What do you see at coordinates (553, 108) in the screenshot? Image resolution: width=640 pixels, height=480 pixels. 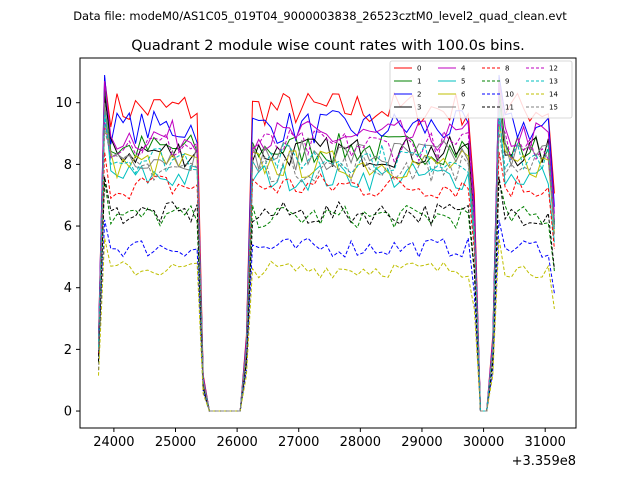 I see `legend-label-15: 15` at bounding box center [553, 108].